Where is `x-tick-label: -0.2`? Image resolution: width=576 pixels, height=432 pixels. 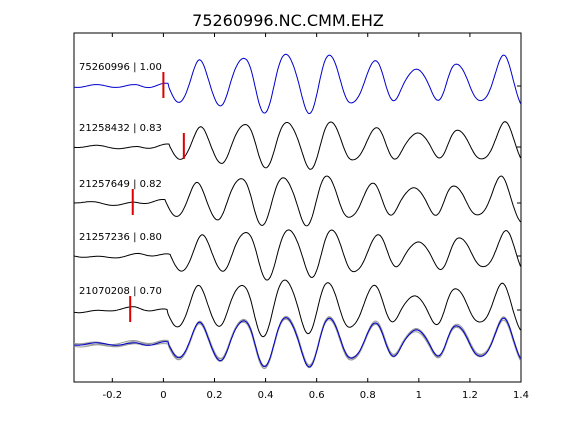 x-tick-label: -0.2 is located at coordinates (113, 395).